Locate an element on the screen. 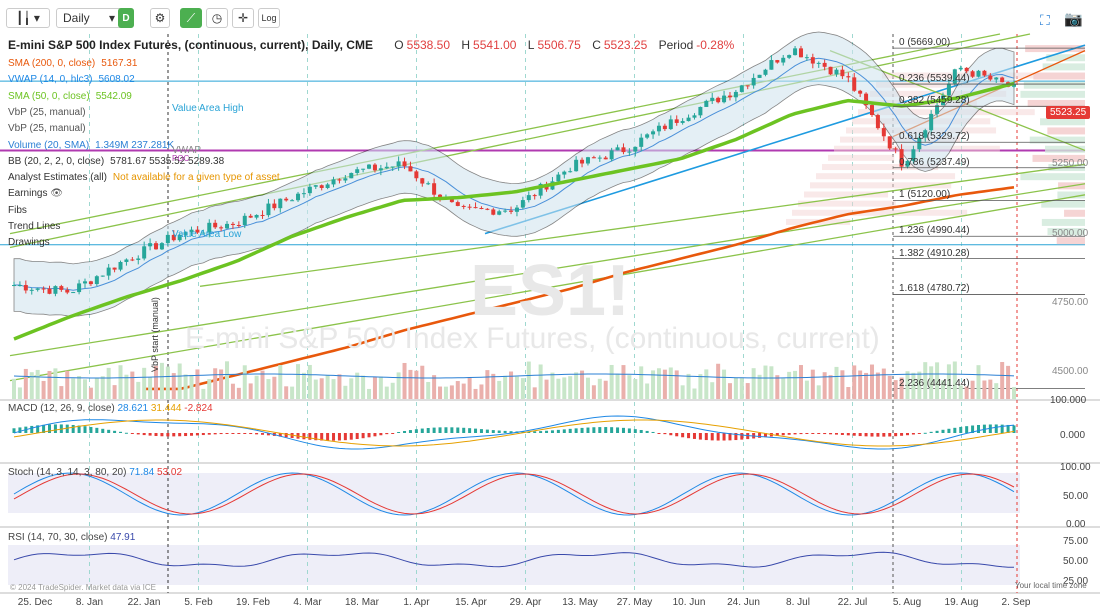 Image resolution: width=1100 pixels, height=612 pixels. crosshair-button: ✛ is located at coordinates (243, 18).